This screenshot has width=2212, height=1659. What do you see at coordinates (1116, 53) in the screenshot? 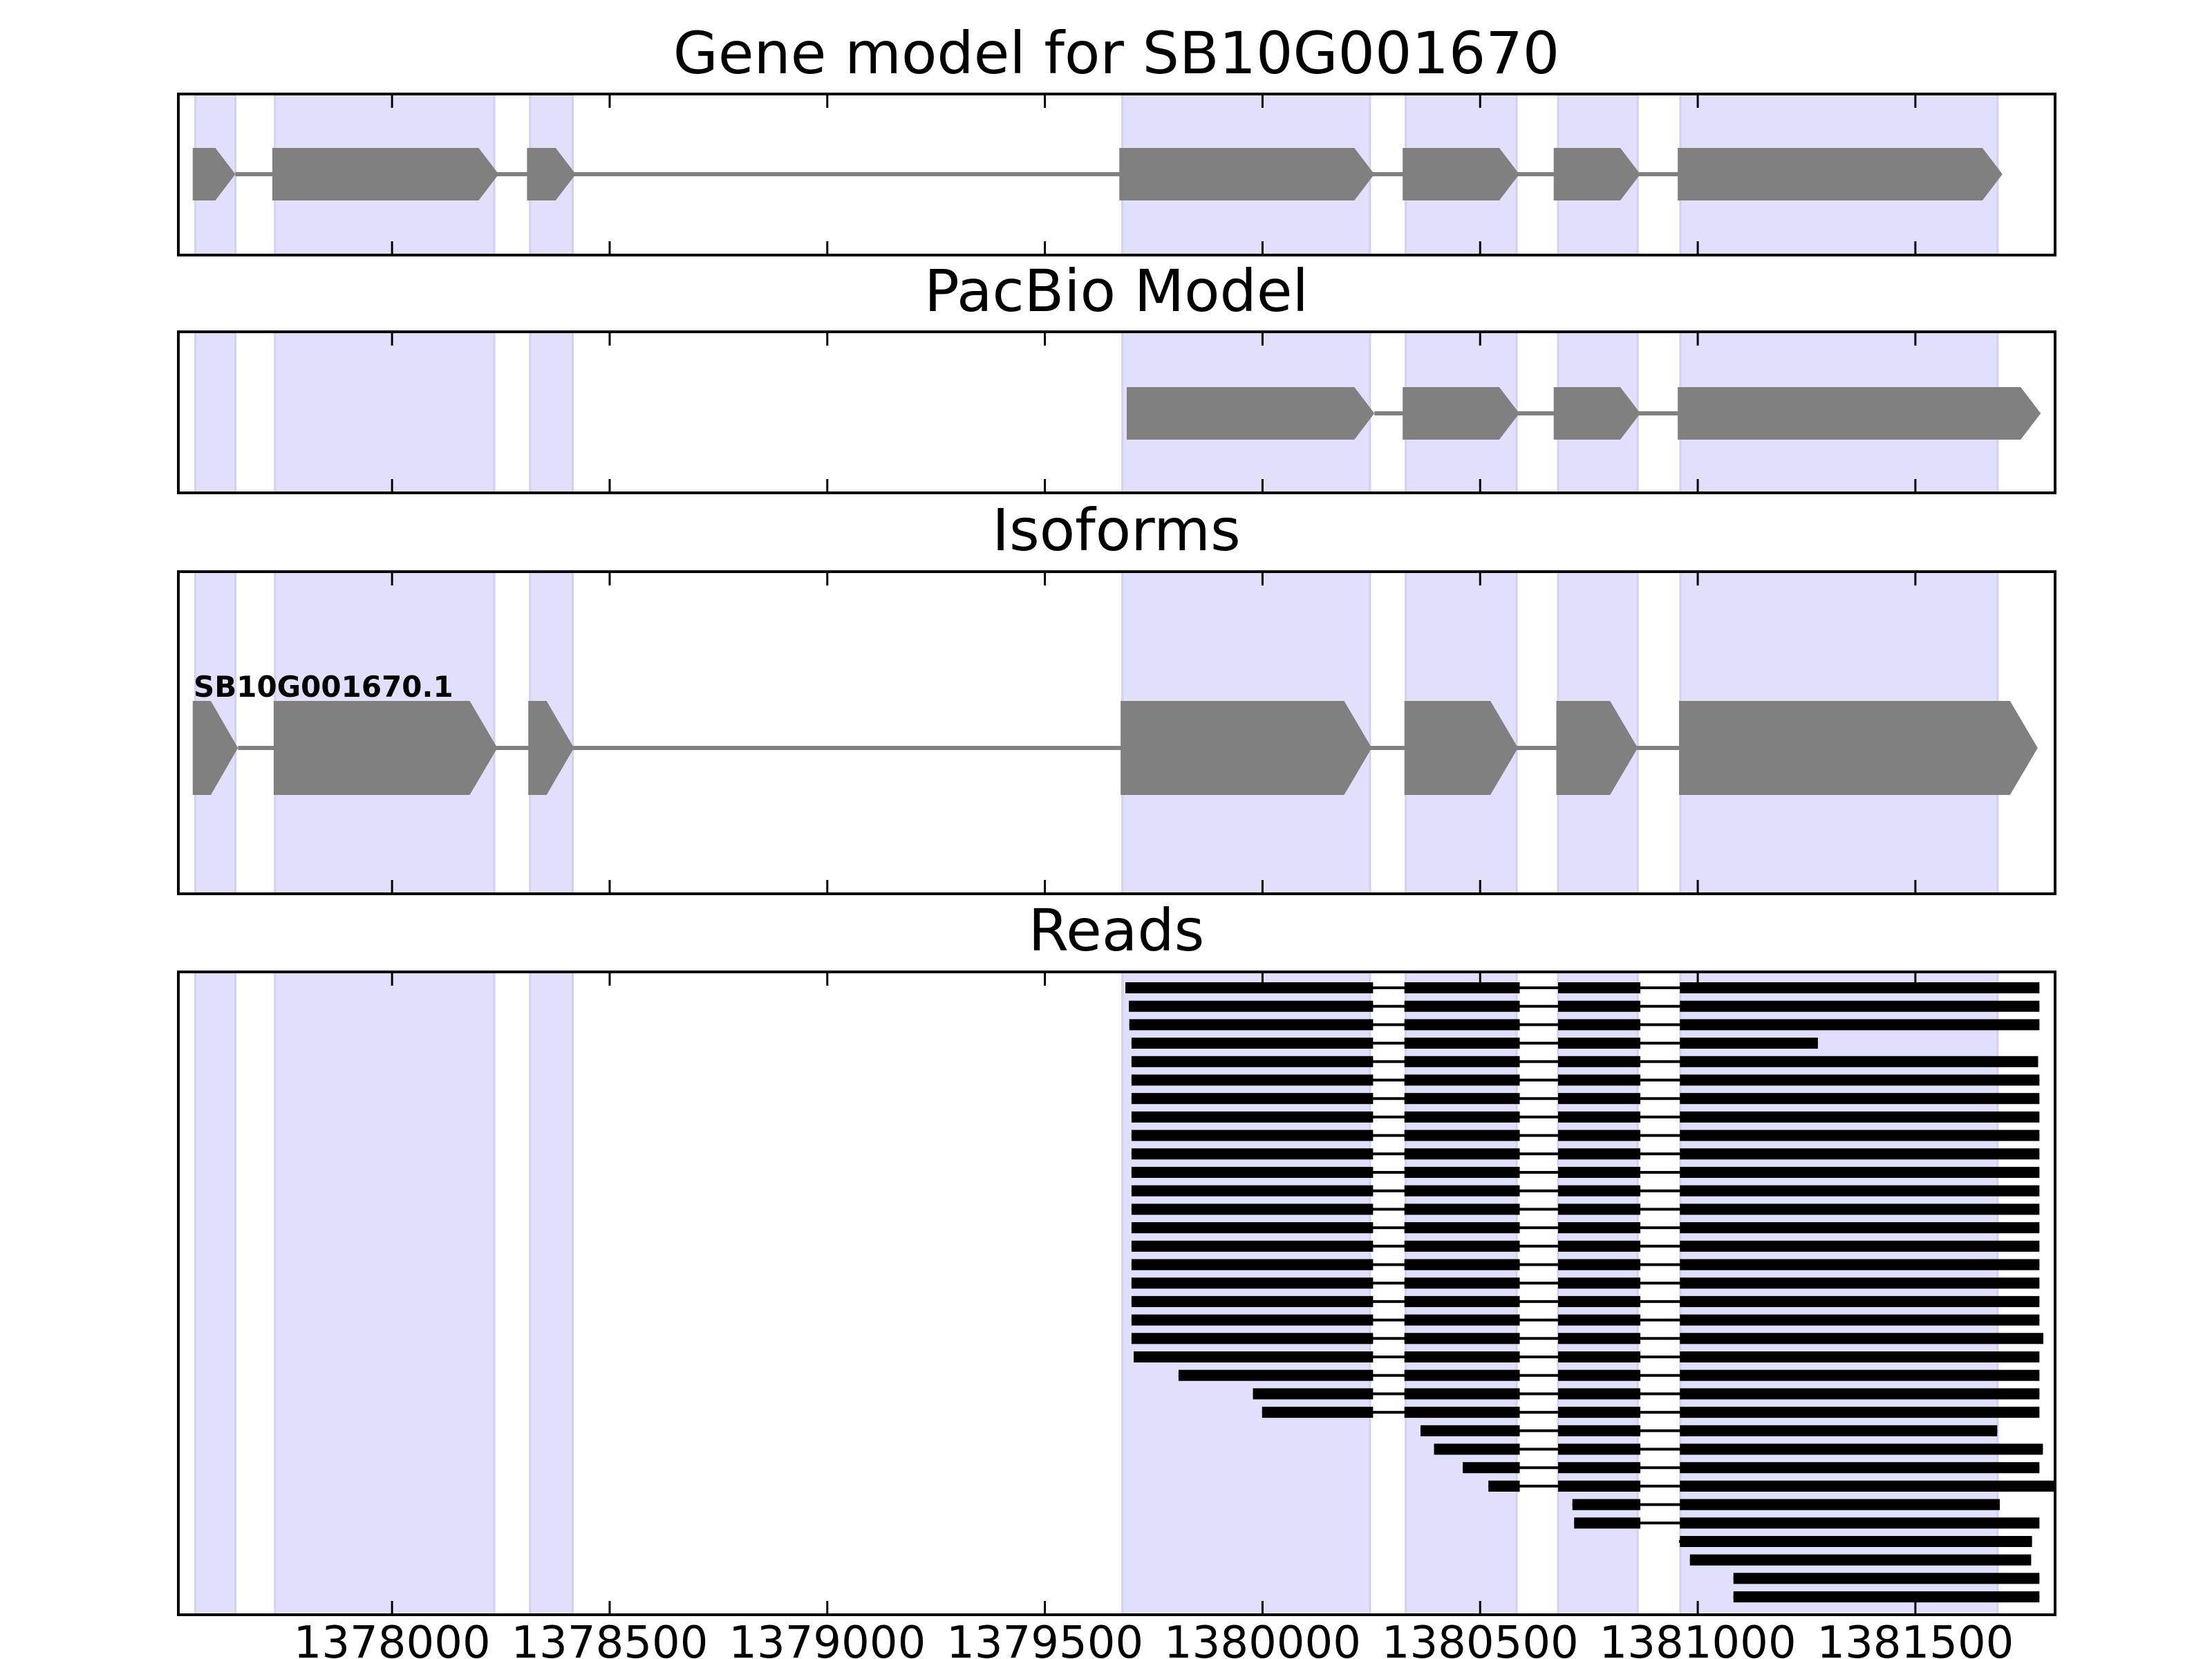
I see `panel-title-gene-model: Gene model for SB10G001670` at bounding box center [1116, 53].